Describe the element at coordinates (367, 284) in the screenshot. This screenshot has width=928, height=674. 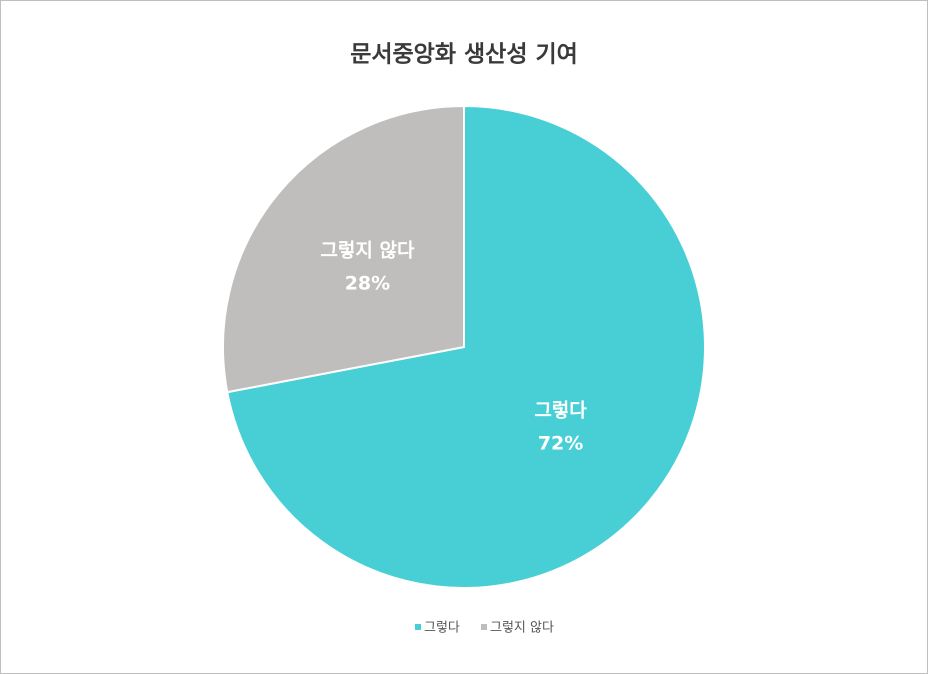
I see `slice-value-label: 28%` at that location.